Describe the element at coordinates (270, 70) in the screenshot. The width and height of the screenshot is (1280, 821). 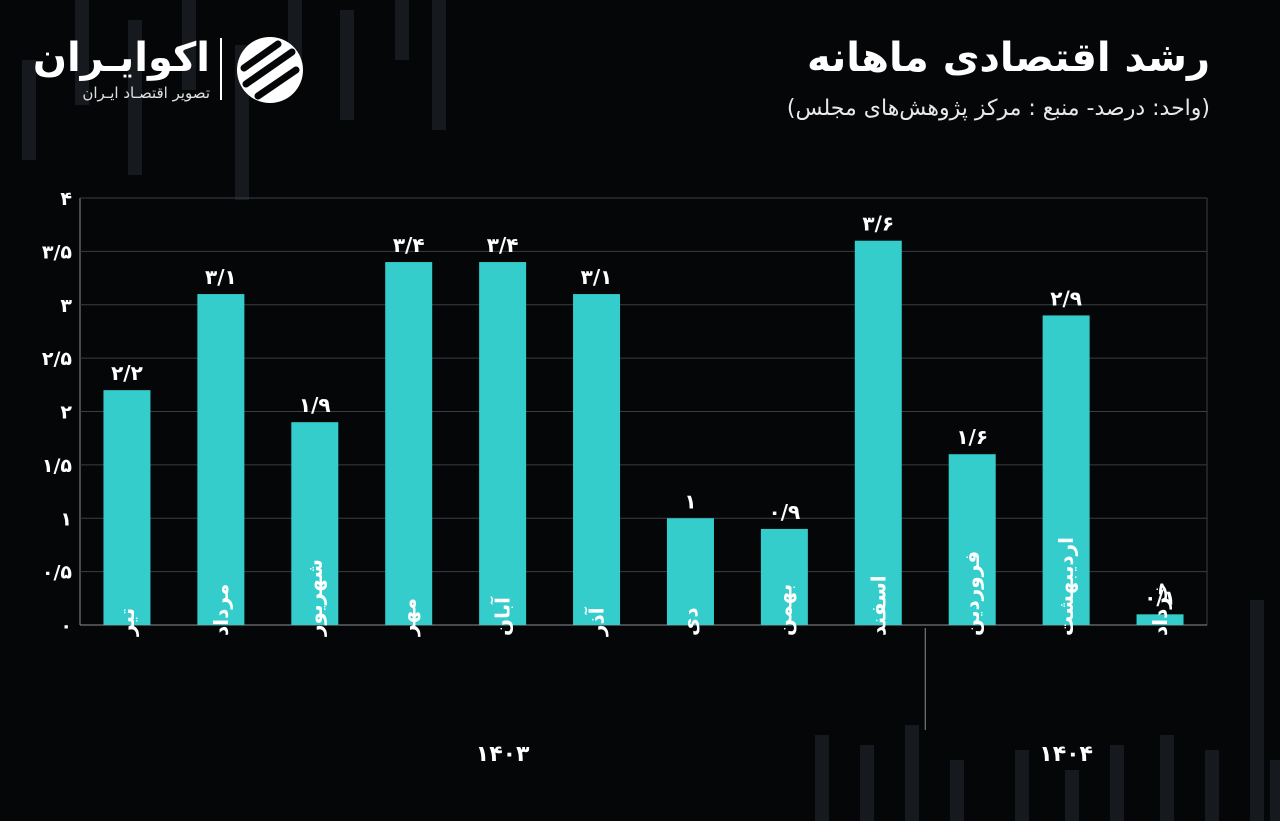
I see `ecoiran-logo-icon` at that location.